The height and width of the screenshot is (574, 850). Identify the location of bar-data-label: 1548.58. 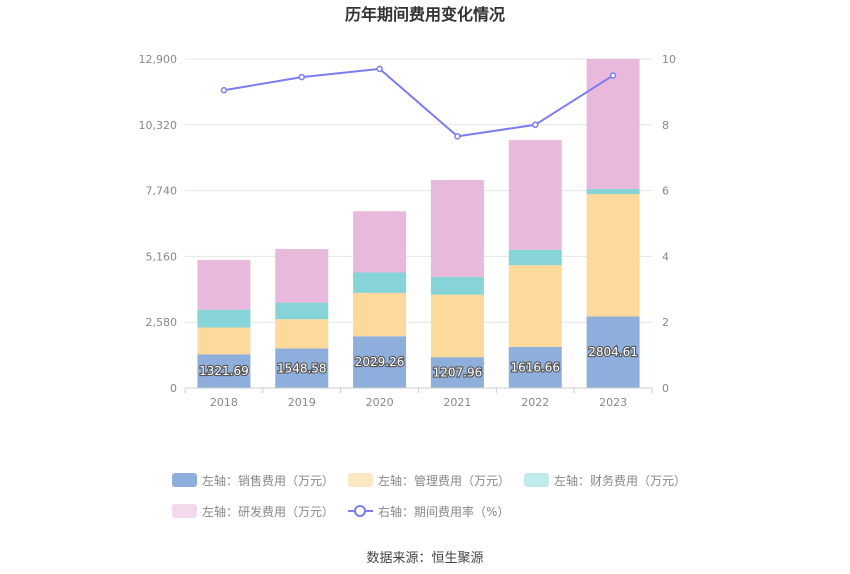
(302, 368).